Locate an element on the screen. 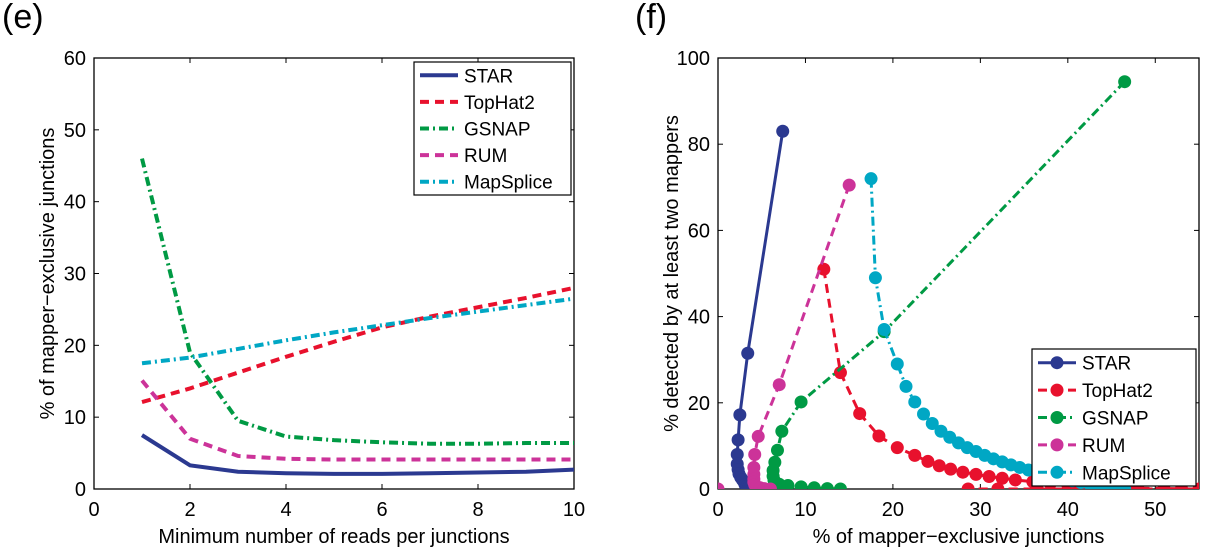  x-axis-label: Minimum number of reads per junctions is located at coordinates (333, 537).